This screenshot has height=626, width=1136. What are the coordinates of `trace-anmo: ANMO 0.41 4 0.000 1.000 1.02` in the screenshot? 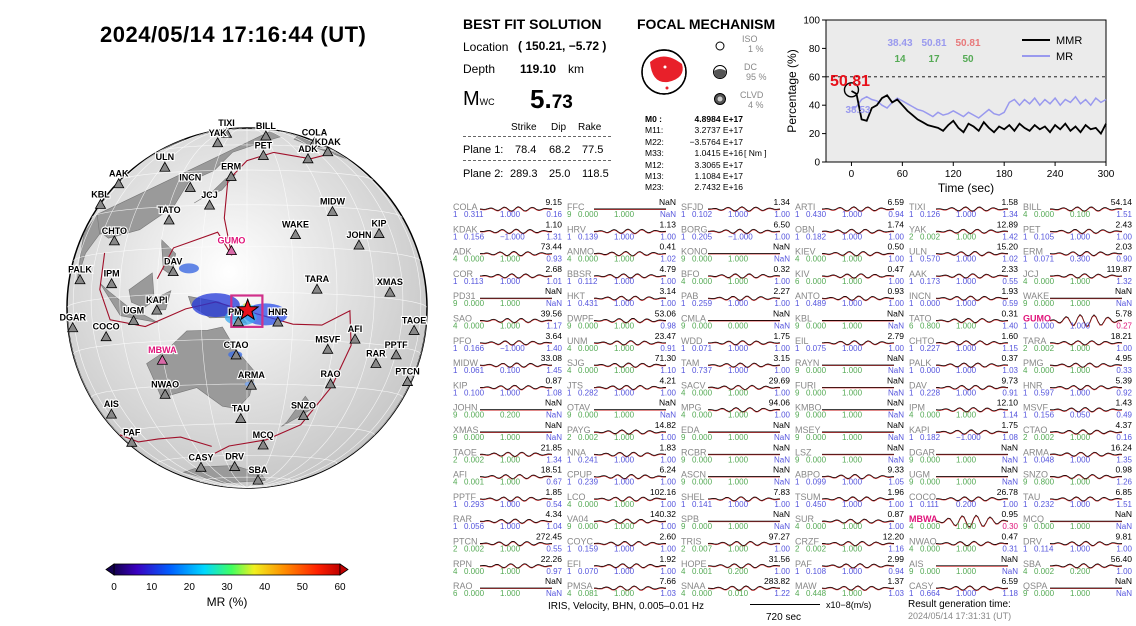 It's located at (622, 253).